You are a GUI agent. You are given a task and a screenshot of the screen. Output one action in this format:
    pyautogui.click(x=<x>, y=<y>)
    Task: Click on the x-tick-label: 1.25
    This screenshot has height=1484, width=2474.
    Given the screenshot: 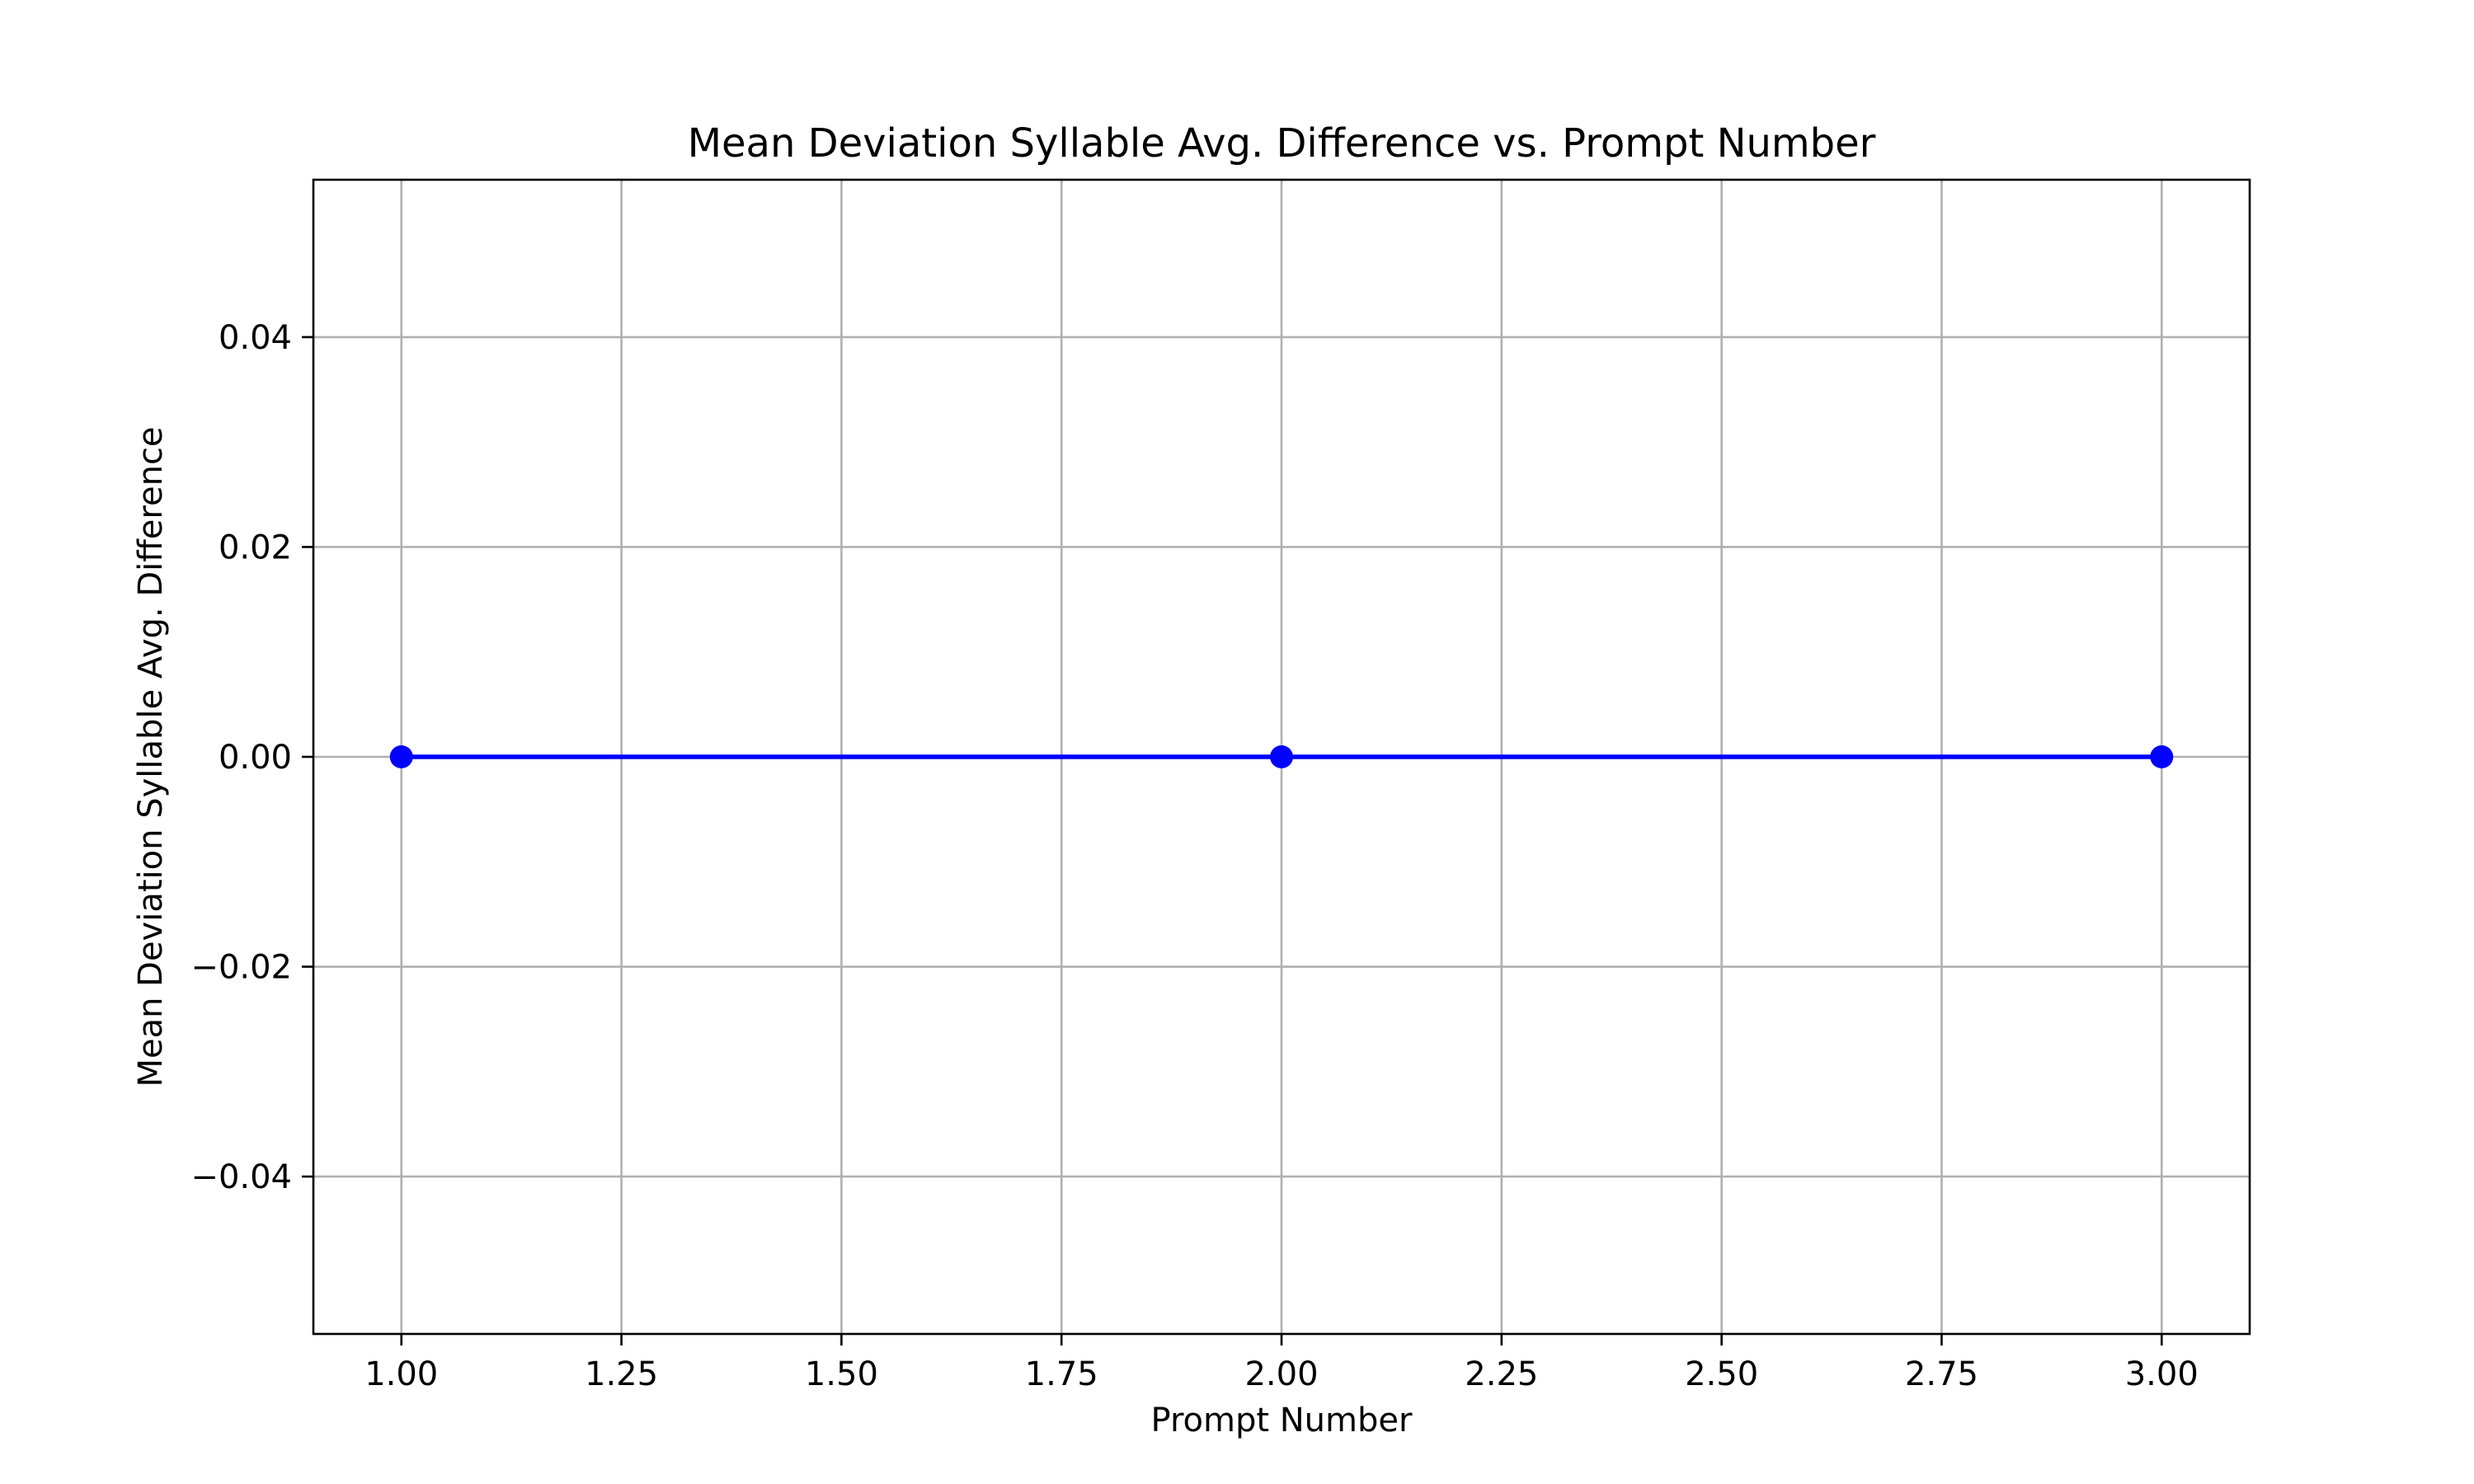 What is the action you would take?
    pyautogui.click(x=621, y=1374)
    